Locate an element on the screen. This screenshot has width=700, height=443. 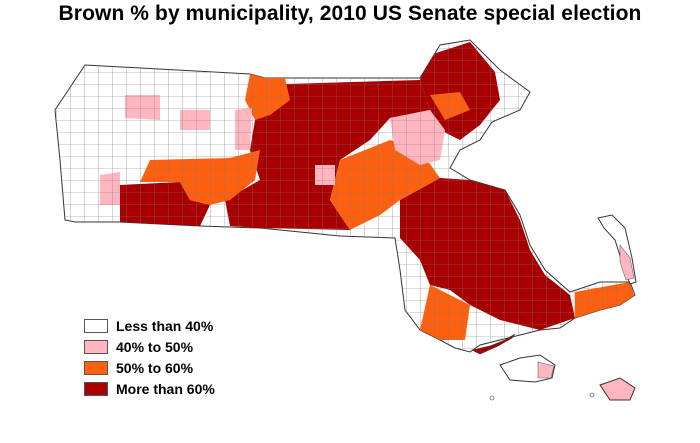
elizabeth-islands is located at coordinates (493, 344).